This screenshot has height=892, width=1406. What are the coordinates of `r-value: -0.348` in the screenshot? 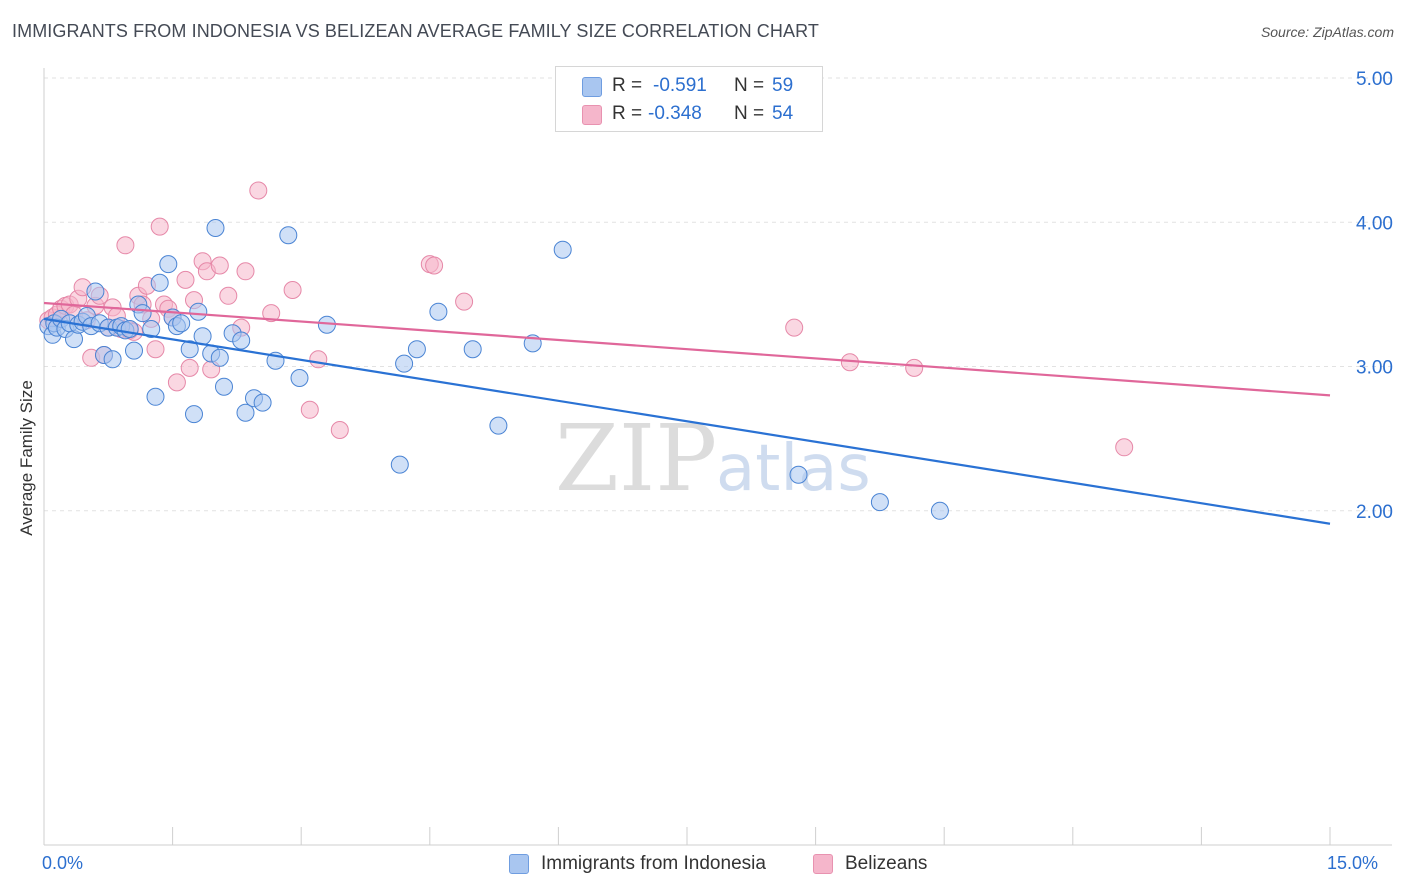 It's located at (675, 113).